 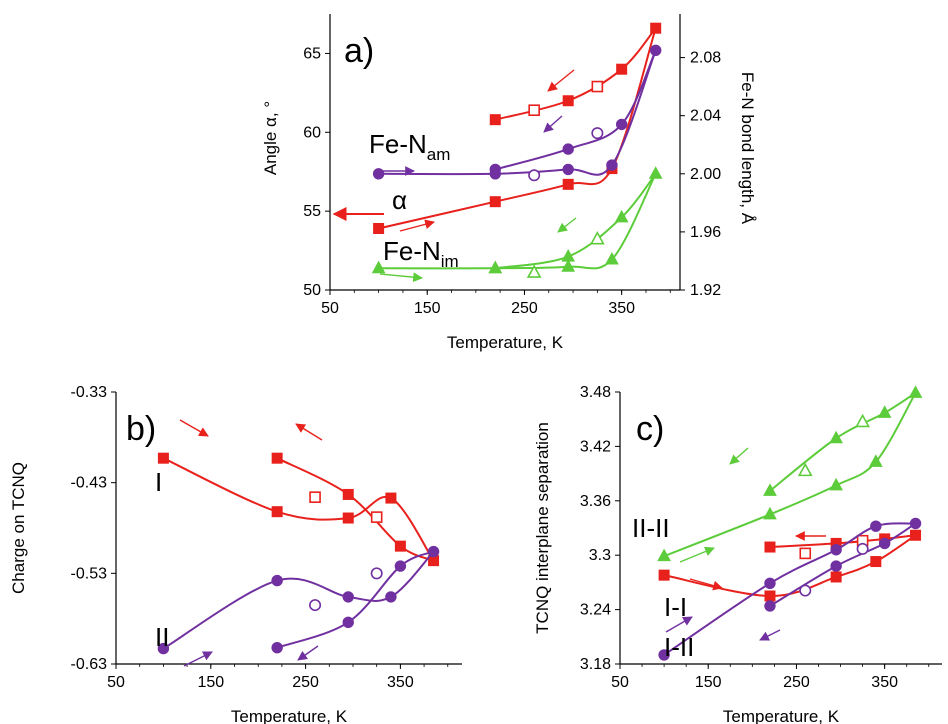 I want to click on series-0-cooling-line, so click(x=355, y=509).